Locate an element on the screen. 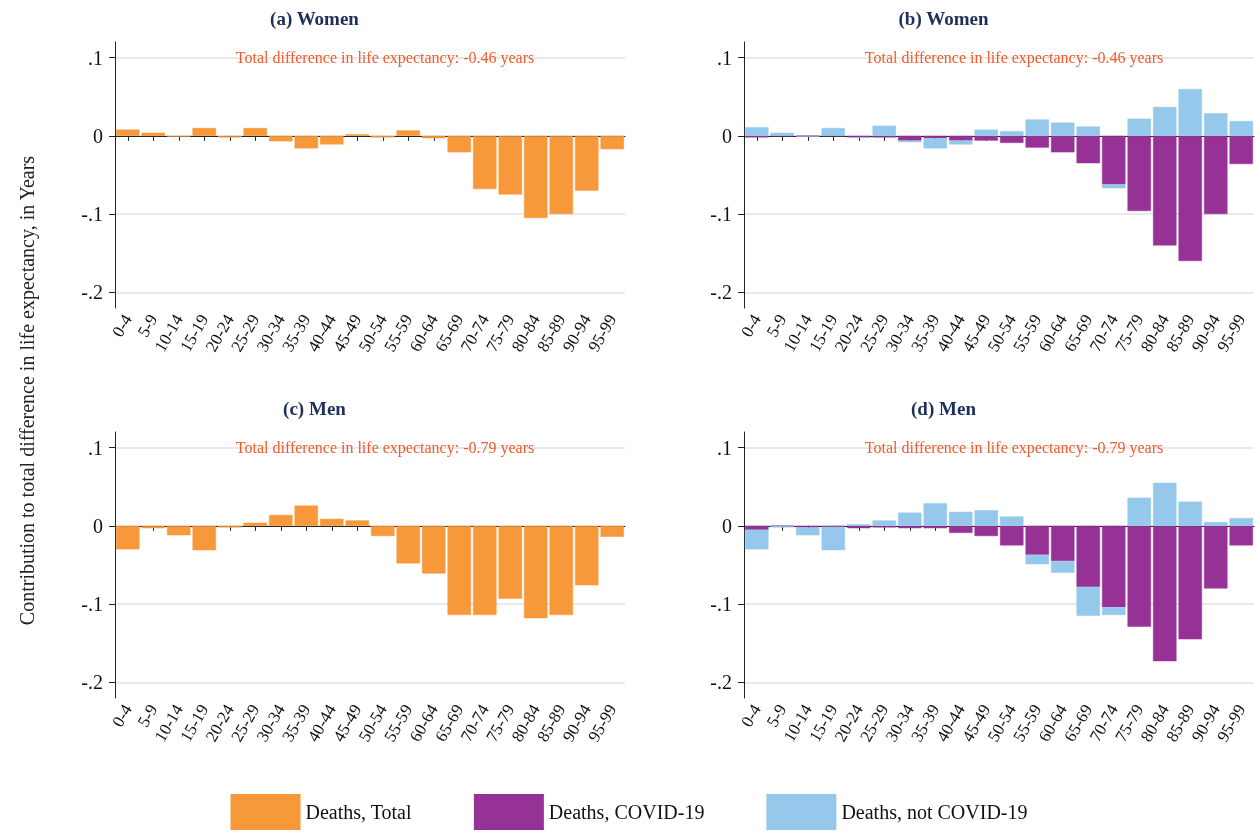 The image size is (1258, 840). chart-title: (d) Men is located at coordinates (944, 409).